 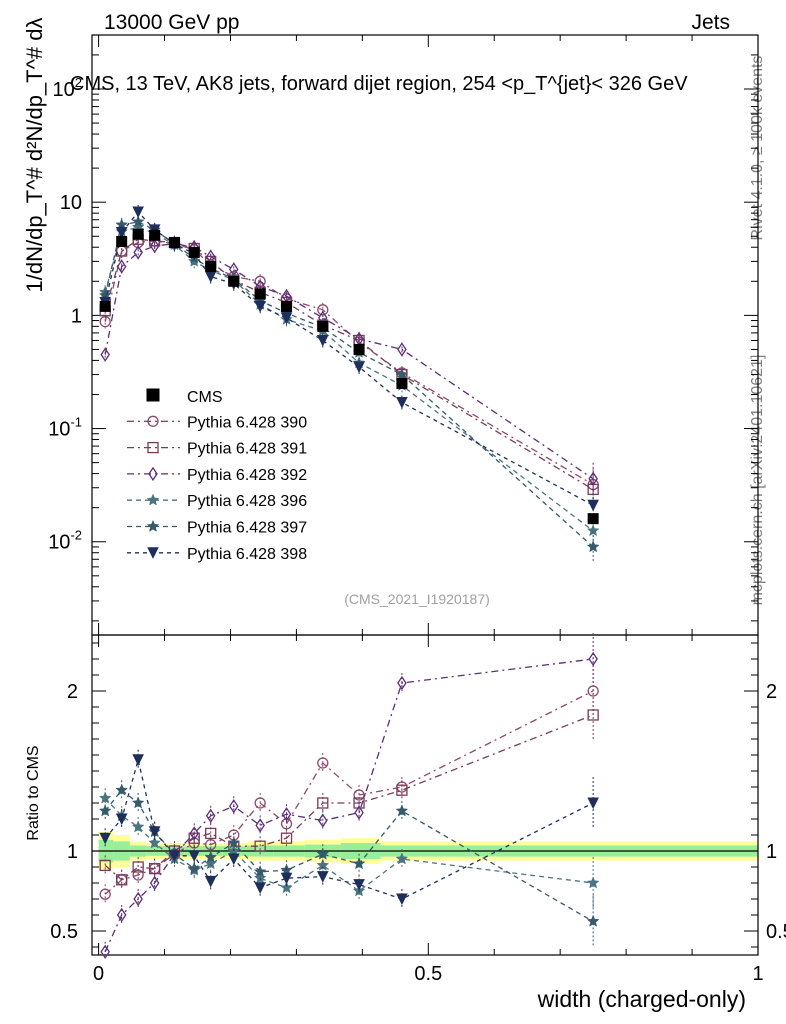 I want to click on ratio-tick-label-right: 1, so click(x=771, y=852).